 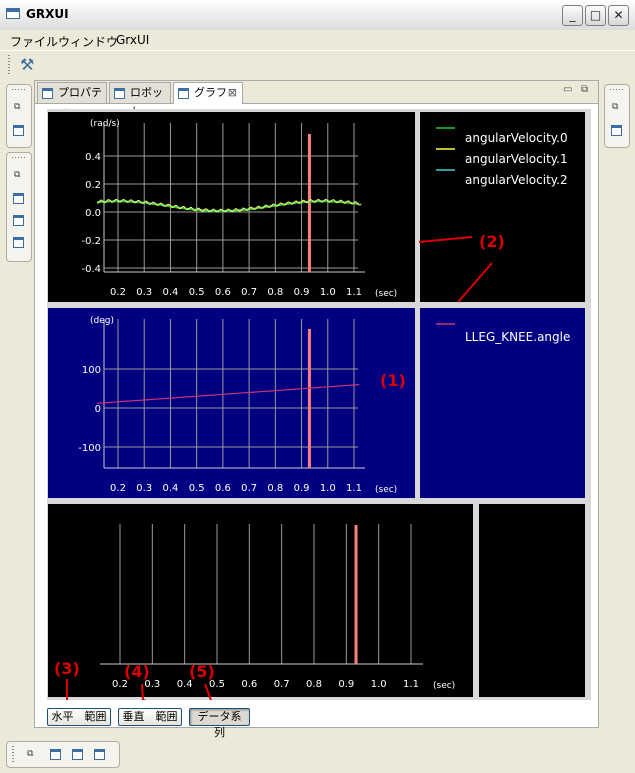 What do you see at coordinates (617, 116) in the screenshot?
I see `right-sidebar: ⧉` at bounding box center [617, 116].